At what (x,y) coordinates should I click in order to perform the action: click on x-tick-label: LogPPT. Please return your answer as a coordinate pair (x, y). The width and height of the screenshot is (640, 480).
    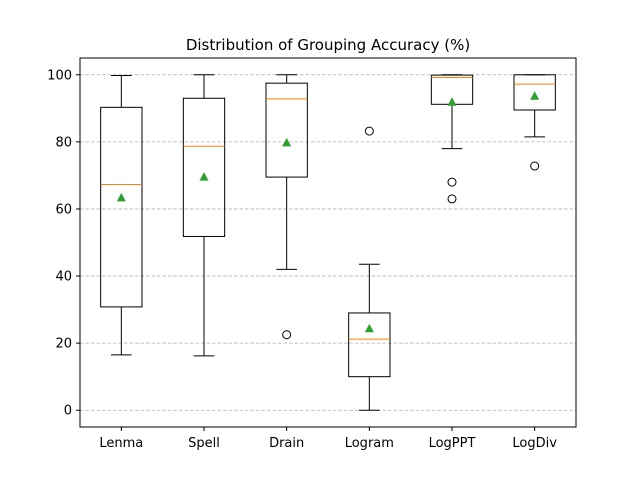
    Looking at the image, I should click on (452, 443).